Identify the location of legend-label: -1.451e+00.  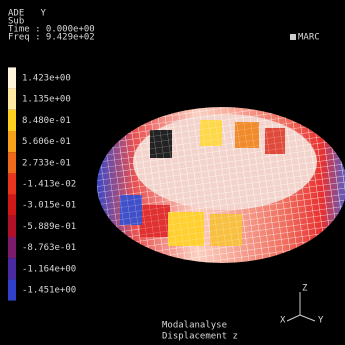
(49, 291).